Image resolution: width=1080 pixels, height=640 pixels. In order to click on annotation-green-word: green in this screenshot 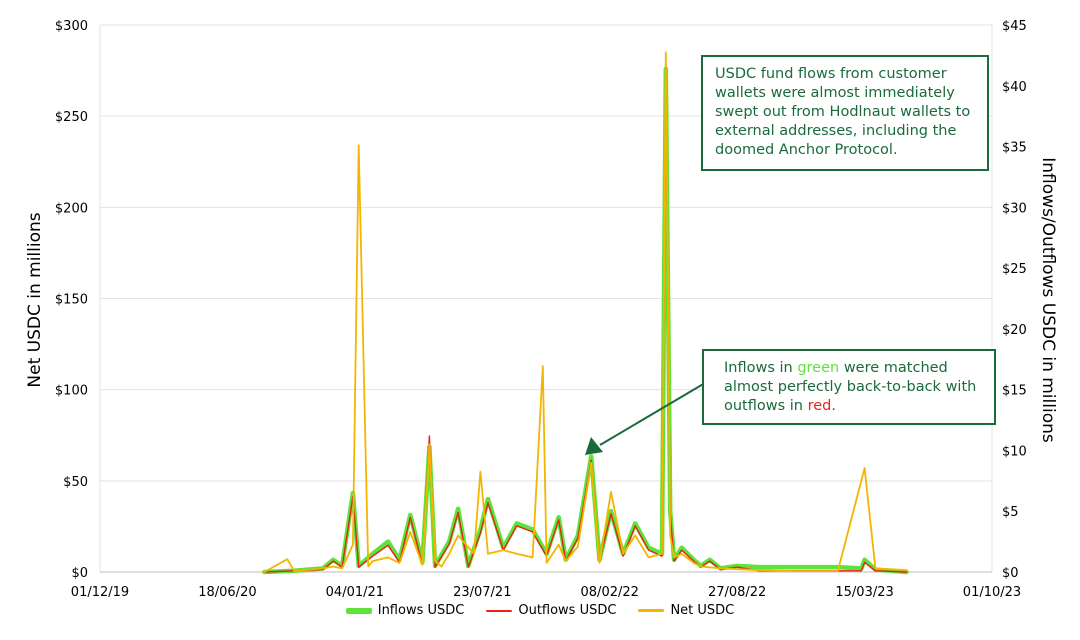, I will do `click(818, 368)`.